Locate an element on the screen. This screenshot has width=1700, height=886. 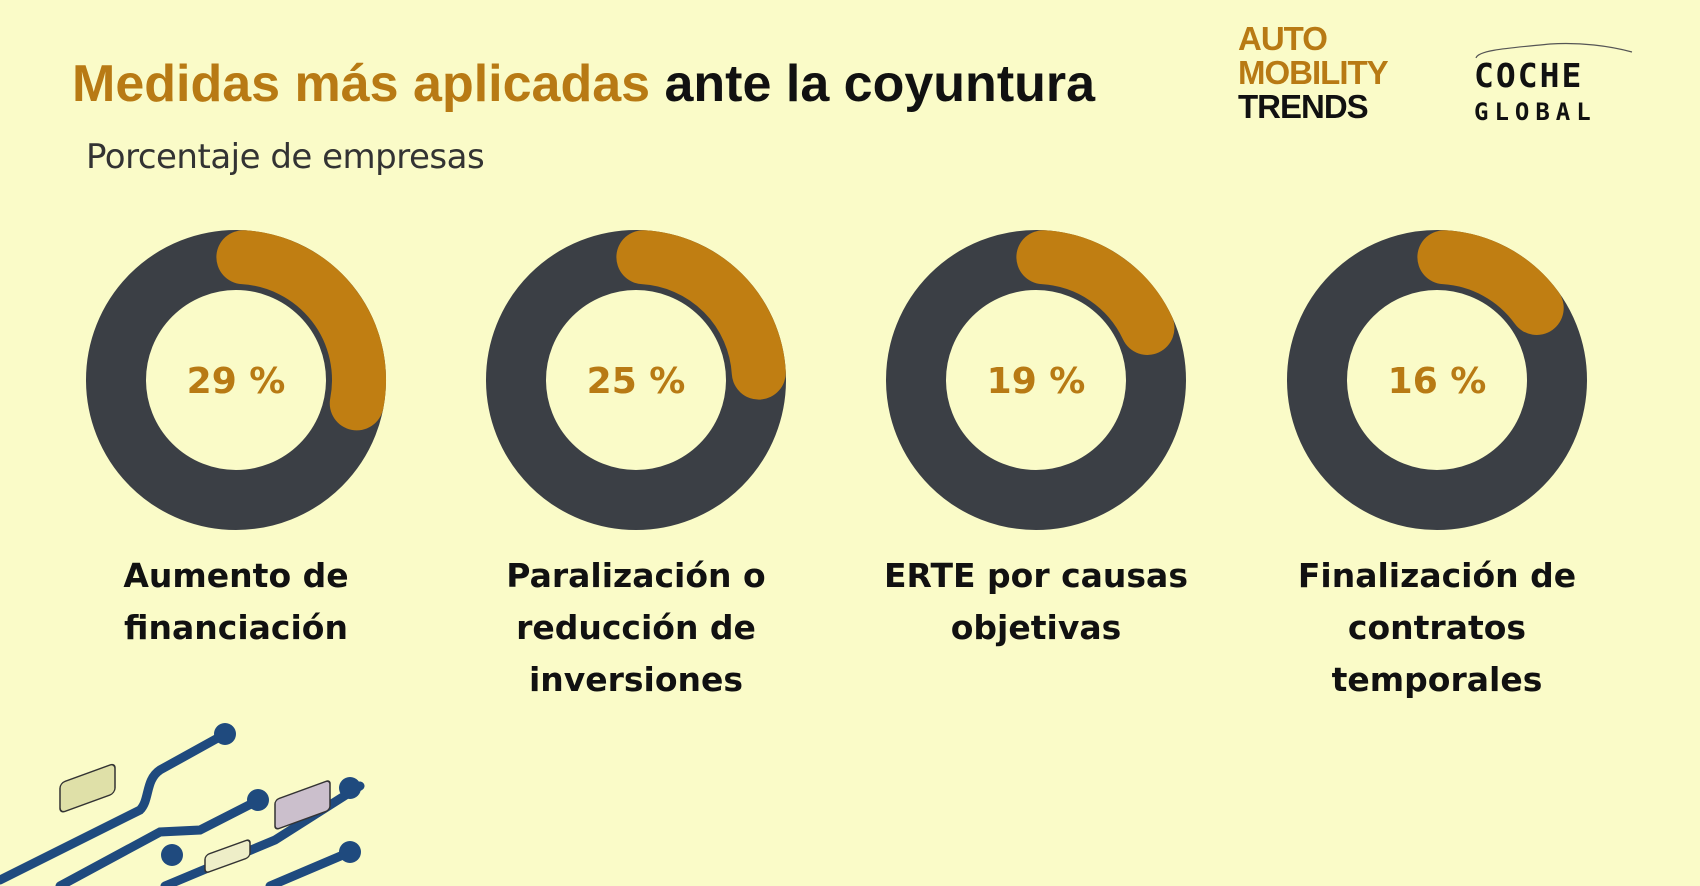
category-label: Paralización o reducción de inversiones is located at coordinates (636, 628).